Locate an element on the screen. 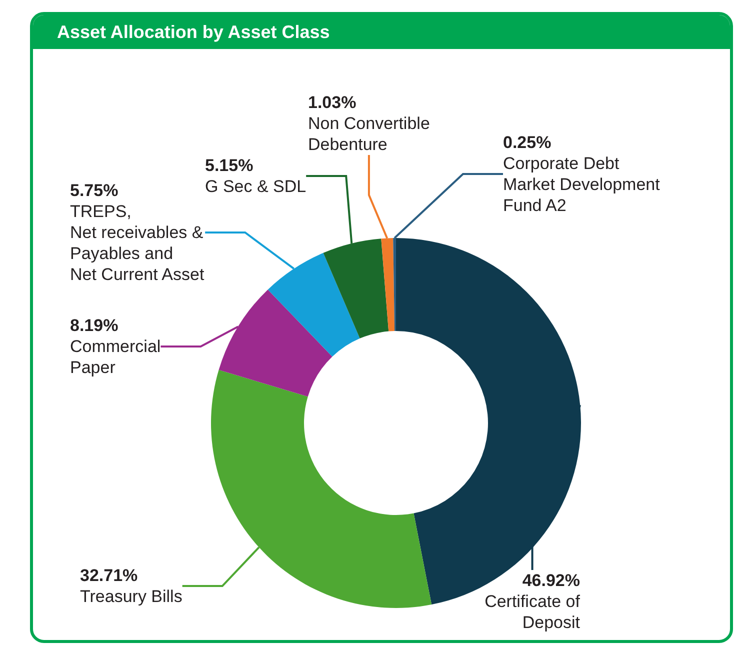  data-label: 5.15% is located at coordinates (229, 165).